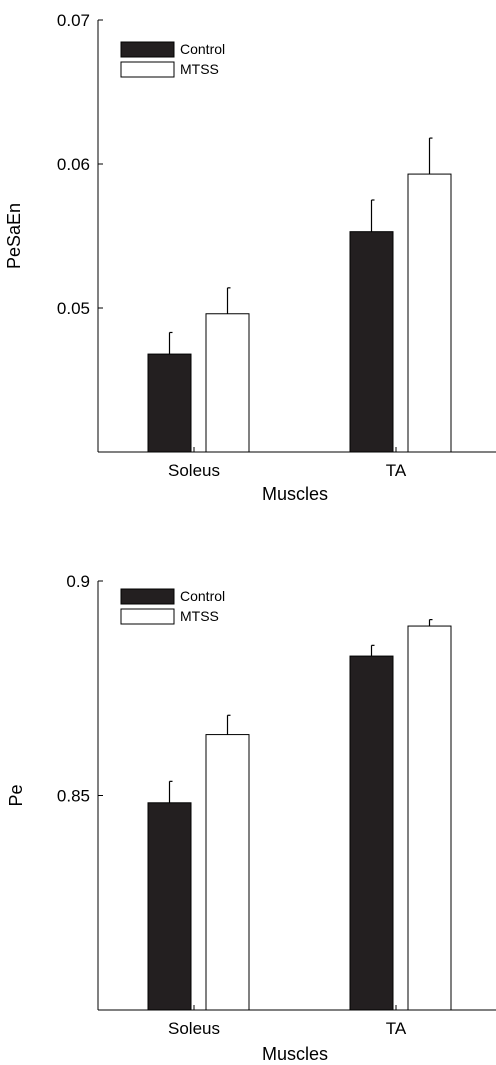 The image size is (496, 1065). What do you see at coordinates (73, 20) in the screenshot?
I see `y-tick-label: 0.07` at bounding box center [73, 20].